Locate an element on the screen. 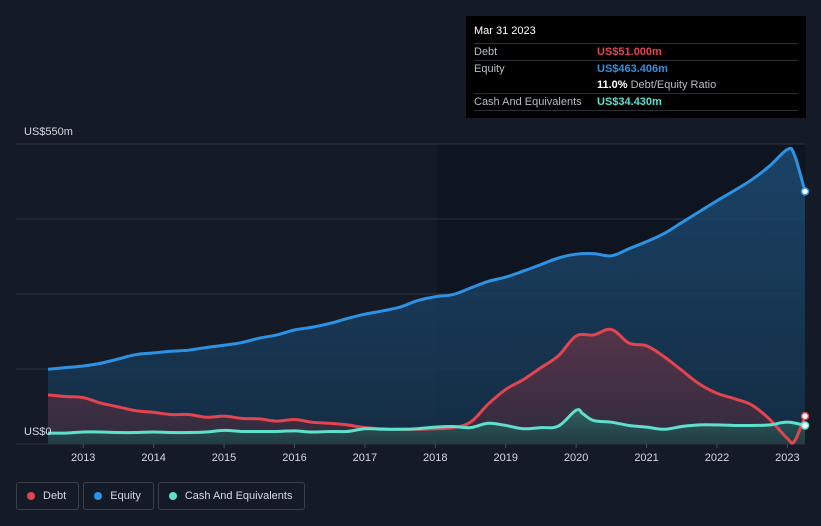 This screenshot has width=821, height=526. legend-label: Cash And Equivalents is located at coordinates (238, 496).